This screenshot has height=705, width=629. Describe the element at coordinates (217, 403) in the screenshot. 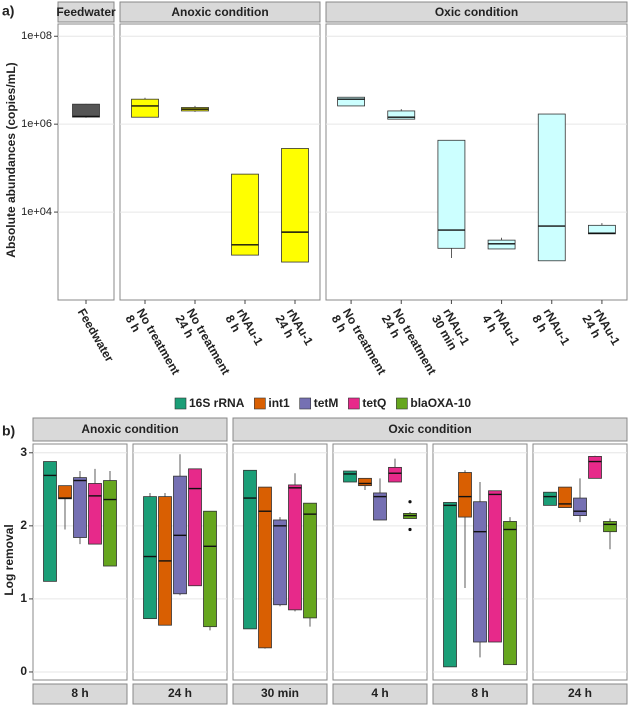

I see `legend-label: 16S rRNA` at that location.